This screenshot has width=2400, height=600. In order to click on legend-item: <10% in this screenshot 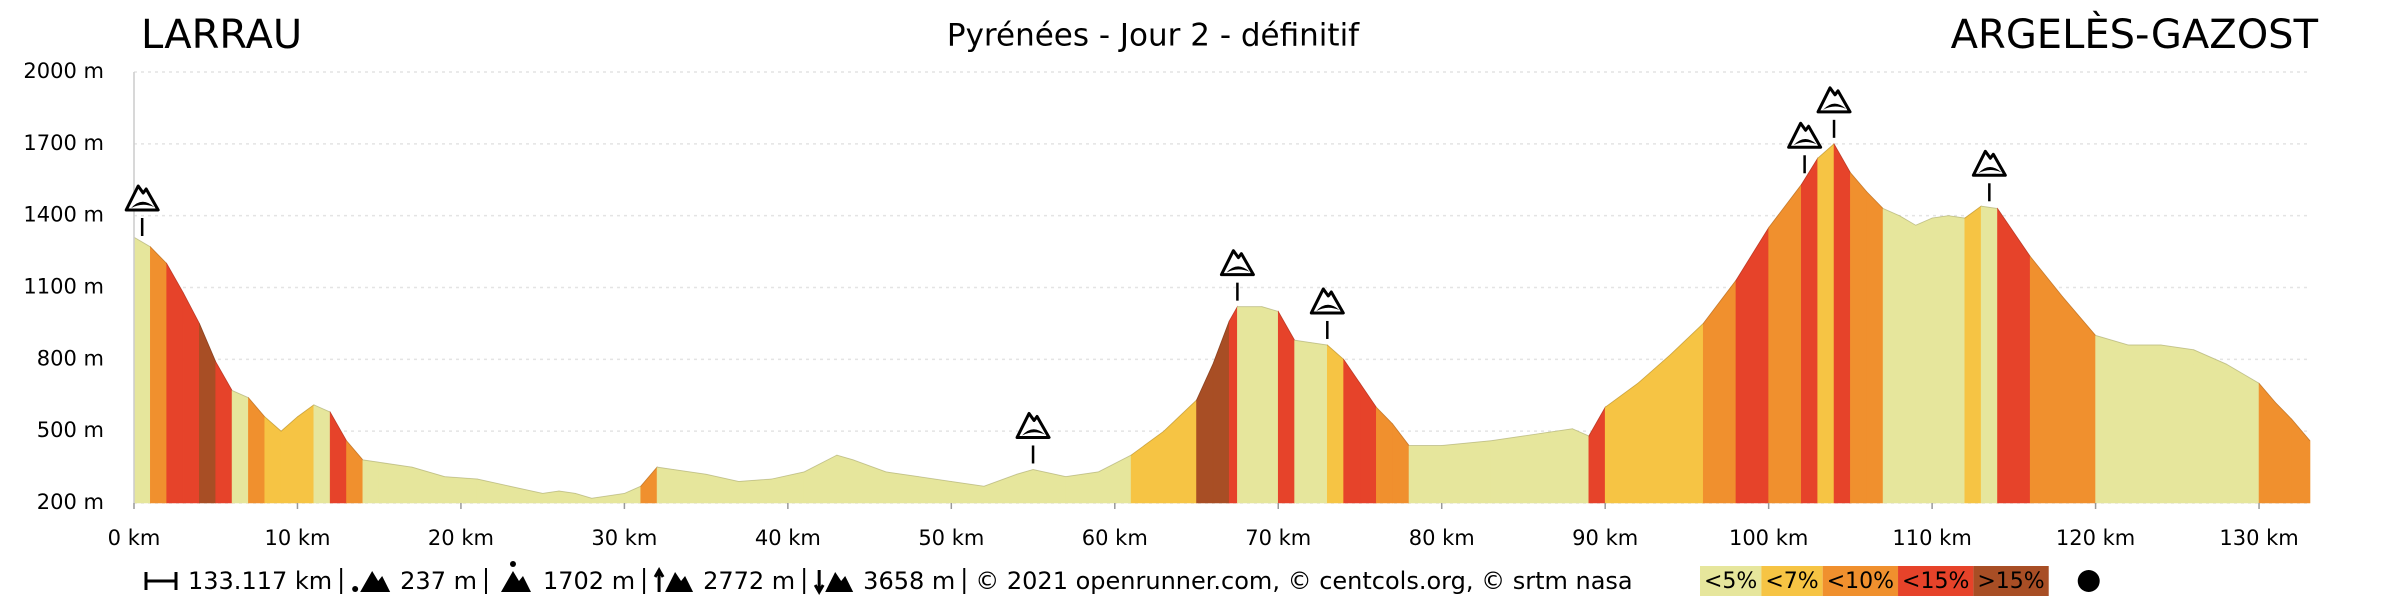, I will do `click(1860, 581)`.